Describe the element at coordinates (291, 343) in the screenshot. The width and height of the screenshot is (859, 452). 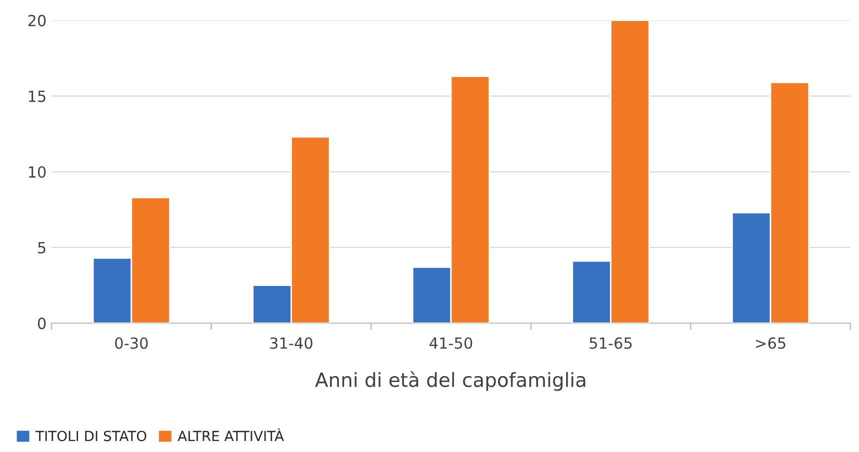
I see `x-tick-label: 31-40` at that location.